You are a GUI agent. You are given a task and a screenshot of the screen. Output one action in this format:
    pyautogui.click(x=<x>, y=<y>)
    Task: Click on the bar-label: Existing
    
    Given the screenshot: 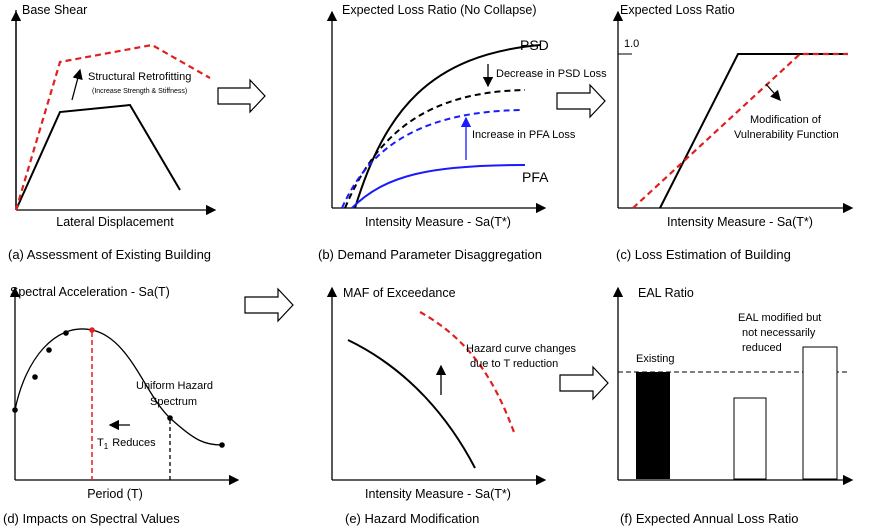 What is the action you would take?
    pyautogui.click(x=655, y=359)
    